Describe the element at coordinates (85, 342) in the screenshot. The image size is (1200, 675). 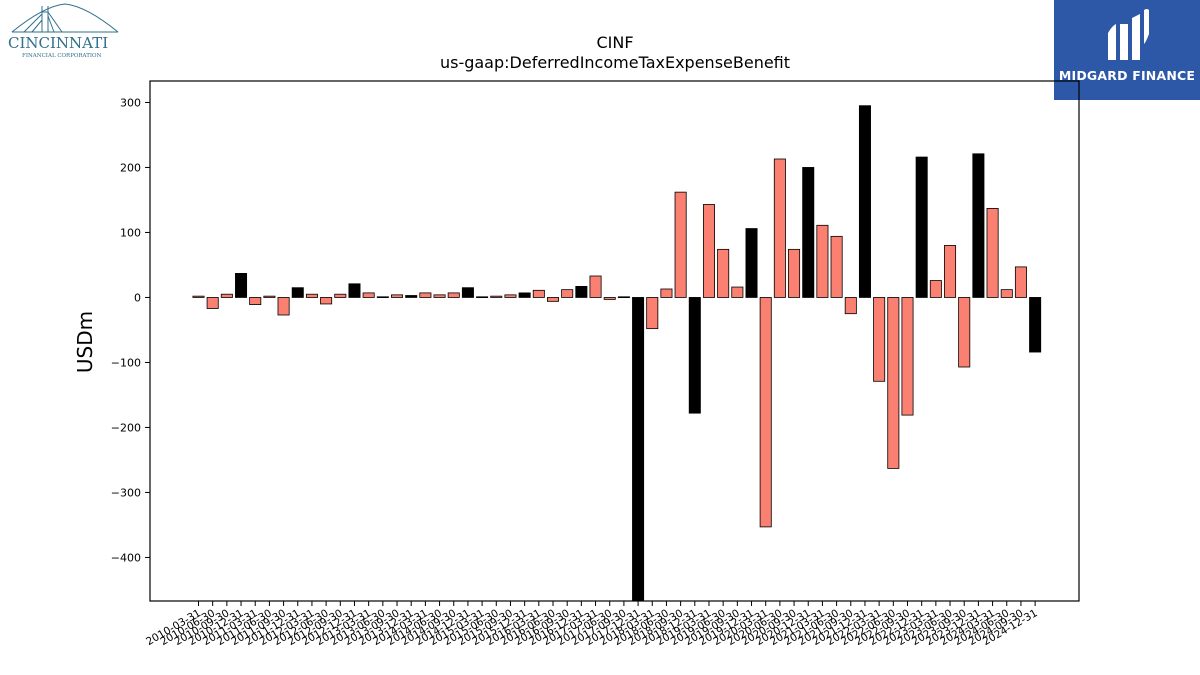
I see `y-axis-label: USDm` at that location.